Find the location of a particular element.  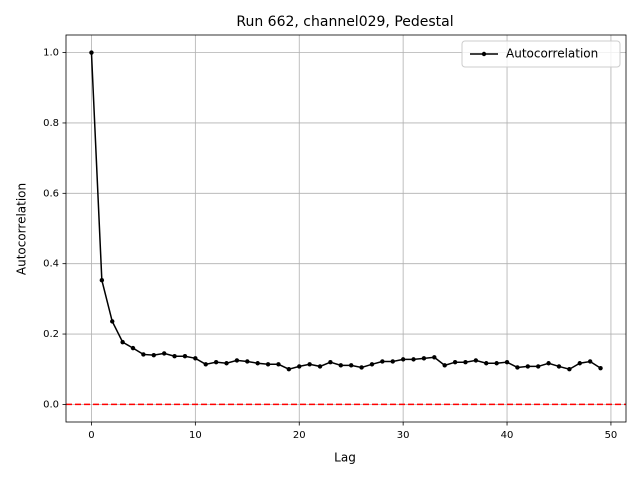

x-tick-label: 50 is located at coordinates (611, 435).